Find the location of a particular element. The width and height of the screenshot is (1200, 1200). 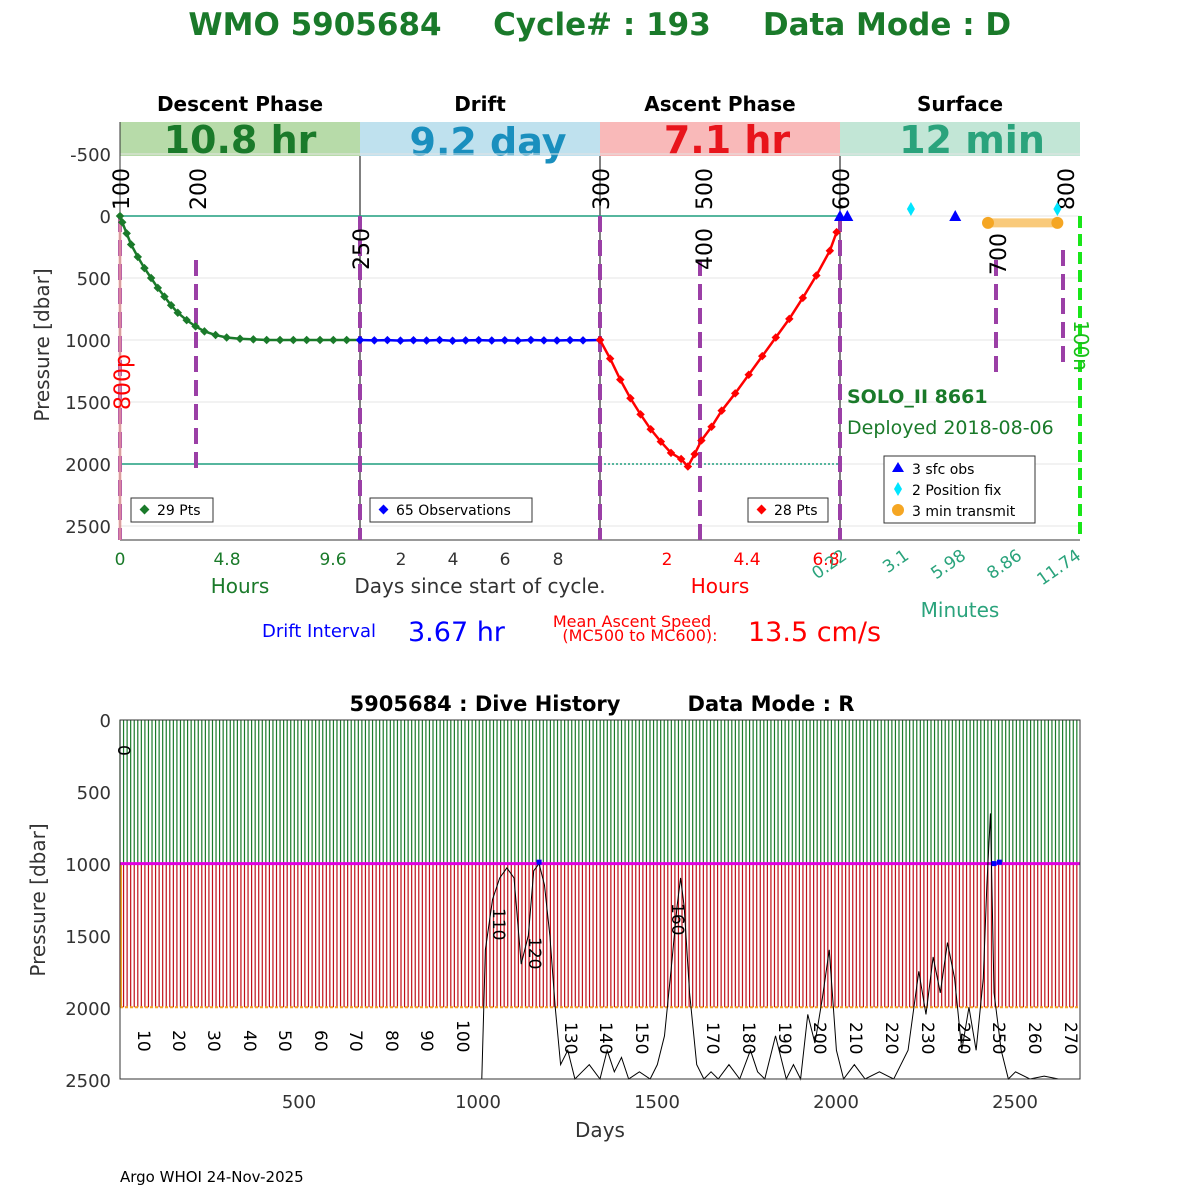

cycle-label: 90 is located at coordinates (426, 1041).